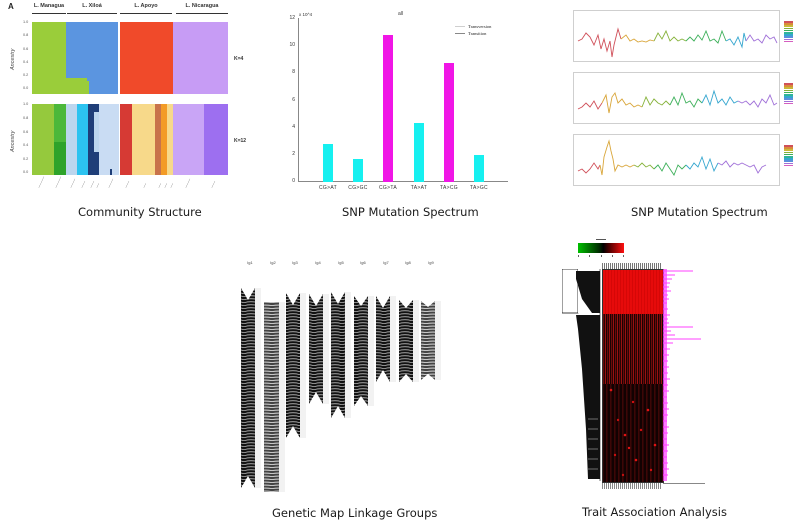 The image size is (811, 526). What do you see at coordinates (298, 100) in the screenshot?
I see `y-axis` at bounding box center [298, 100].